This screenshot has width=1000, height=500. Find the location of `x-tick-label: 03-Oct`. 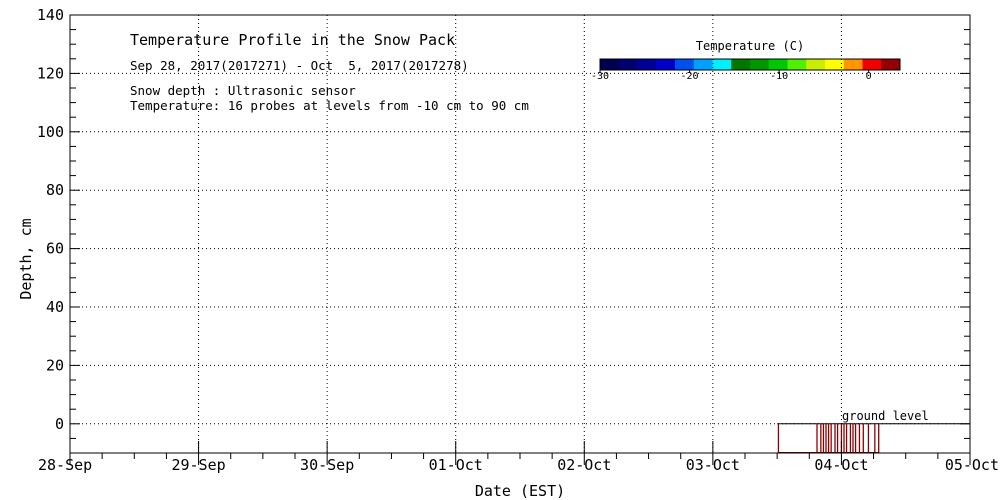

x-tick-label: 03-Oct is located at coordinates (713, 465).